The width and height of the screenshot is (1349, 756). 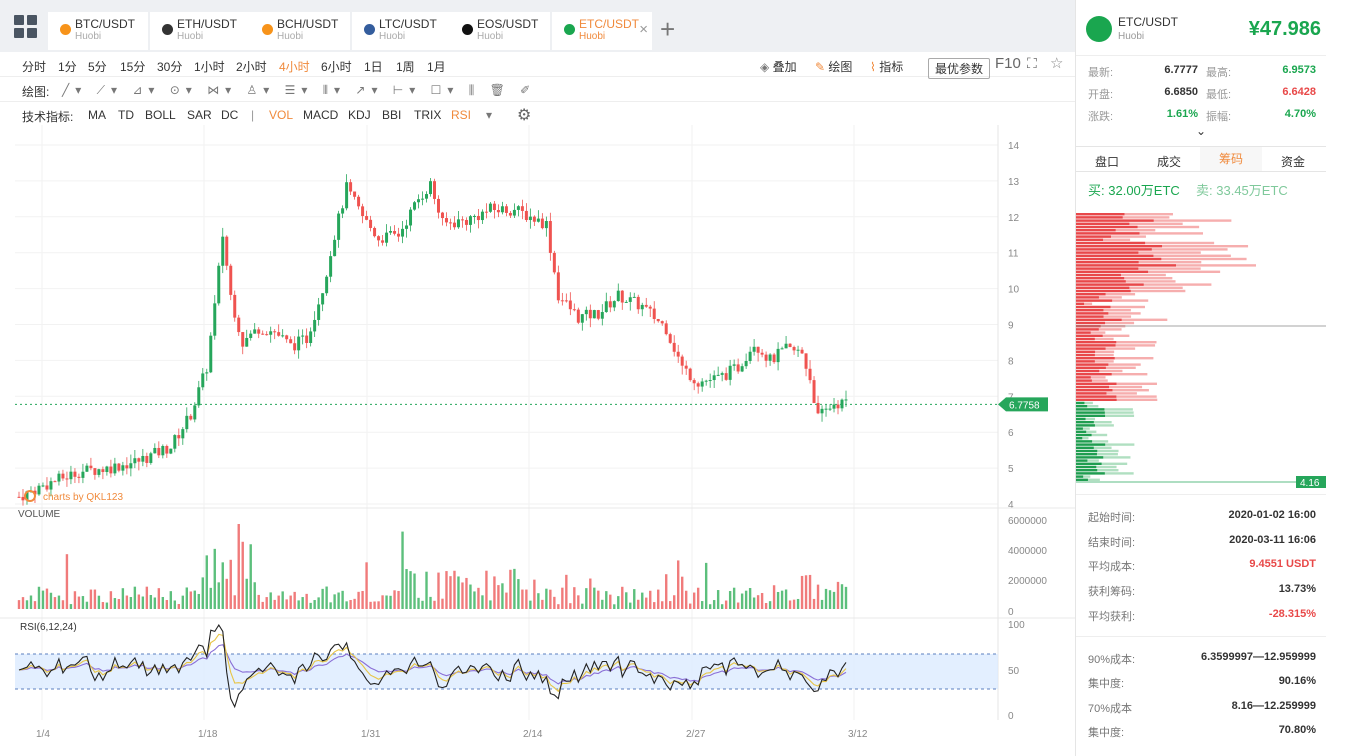 What do you see at coordinates (569, 29) in the screenshot?
I see `ethereum-classic-icon` at bounding box center [569, 29].